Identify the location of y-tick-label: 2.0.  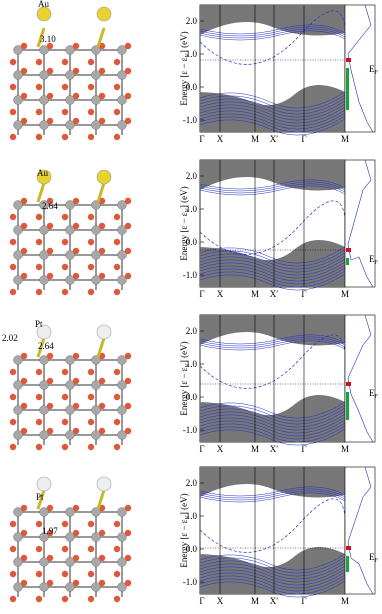
(192, 483).